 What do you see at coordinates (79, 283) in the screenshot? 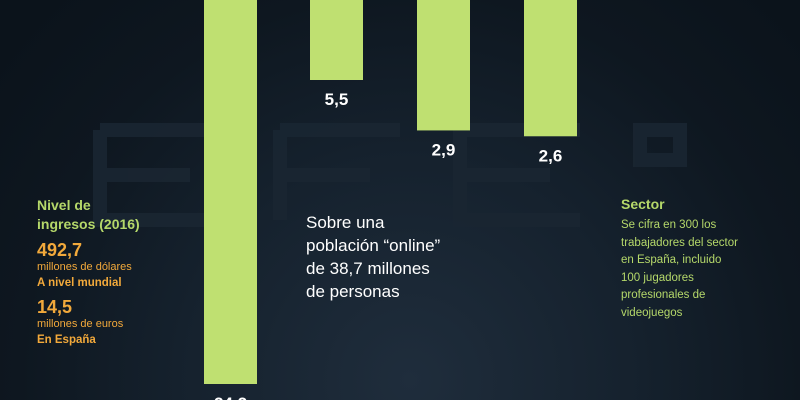
I see `global-label: A nivel mundial` at bounding box center [79, 283].